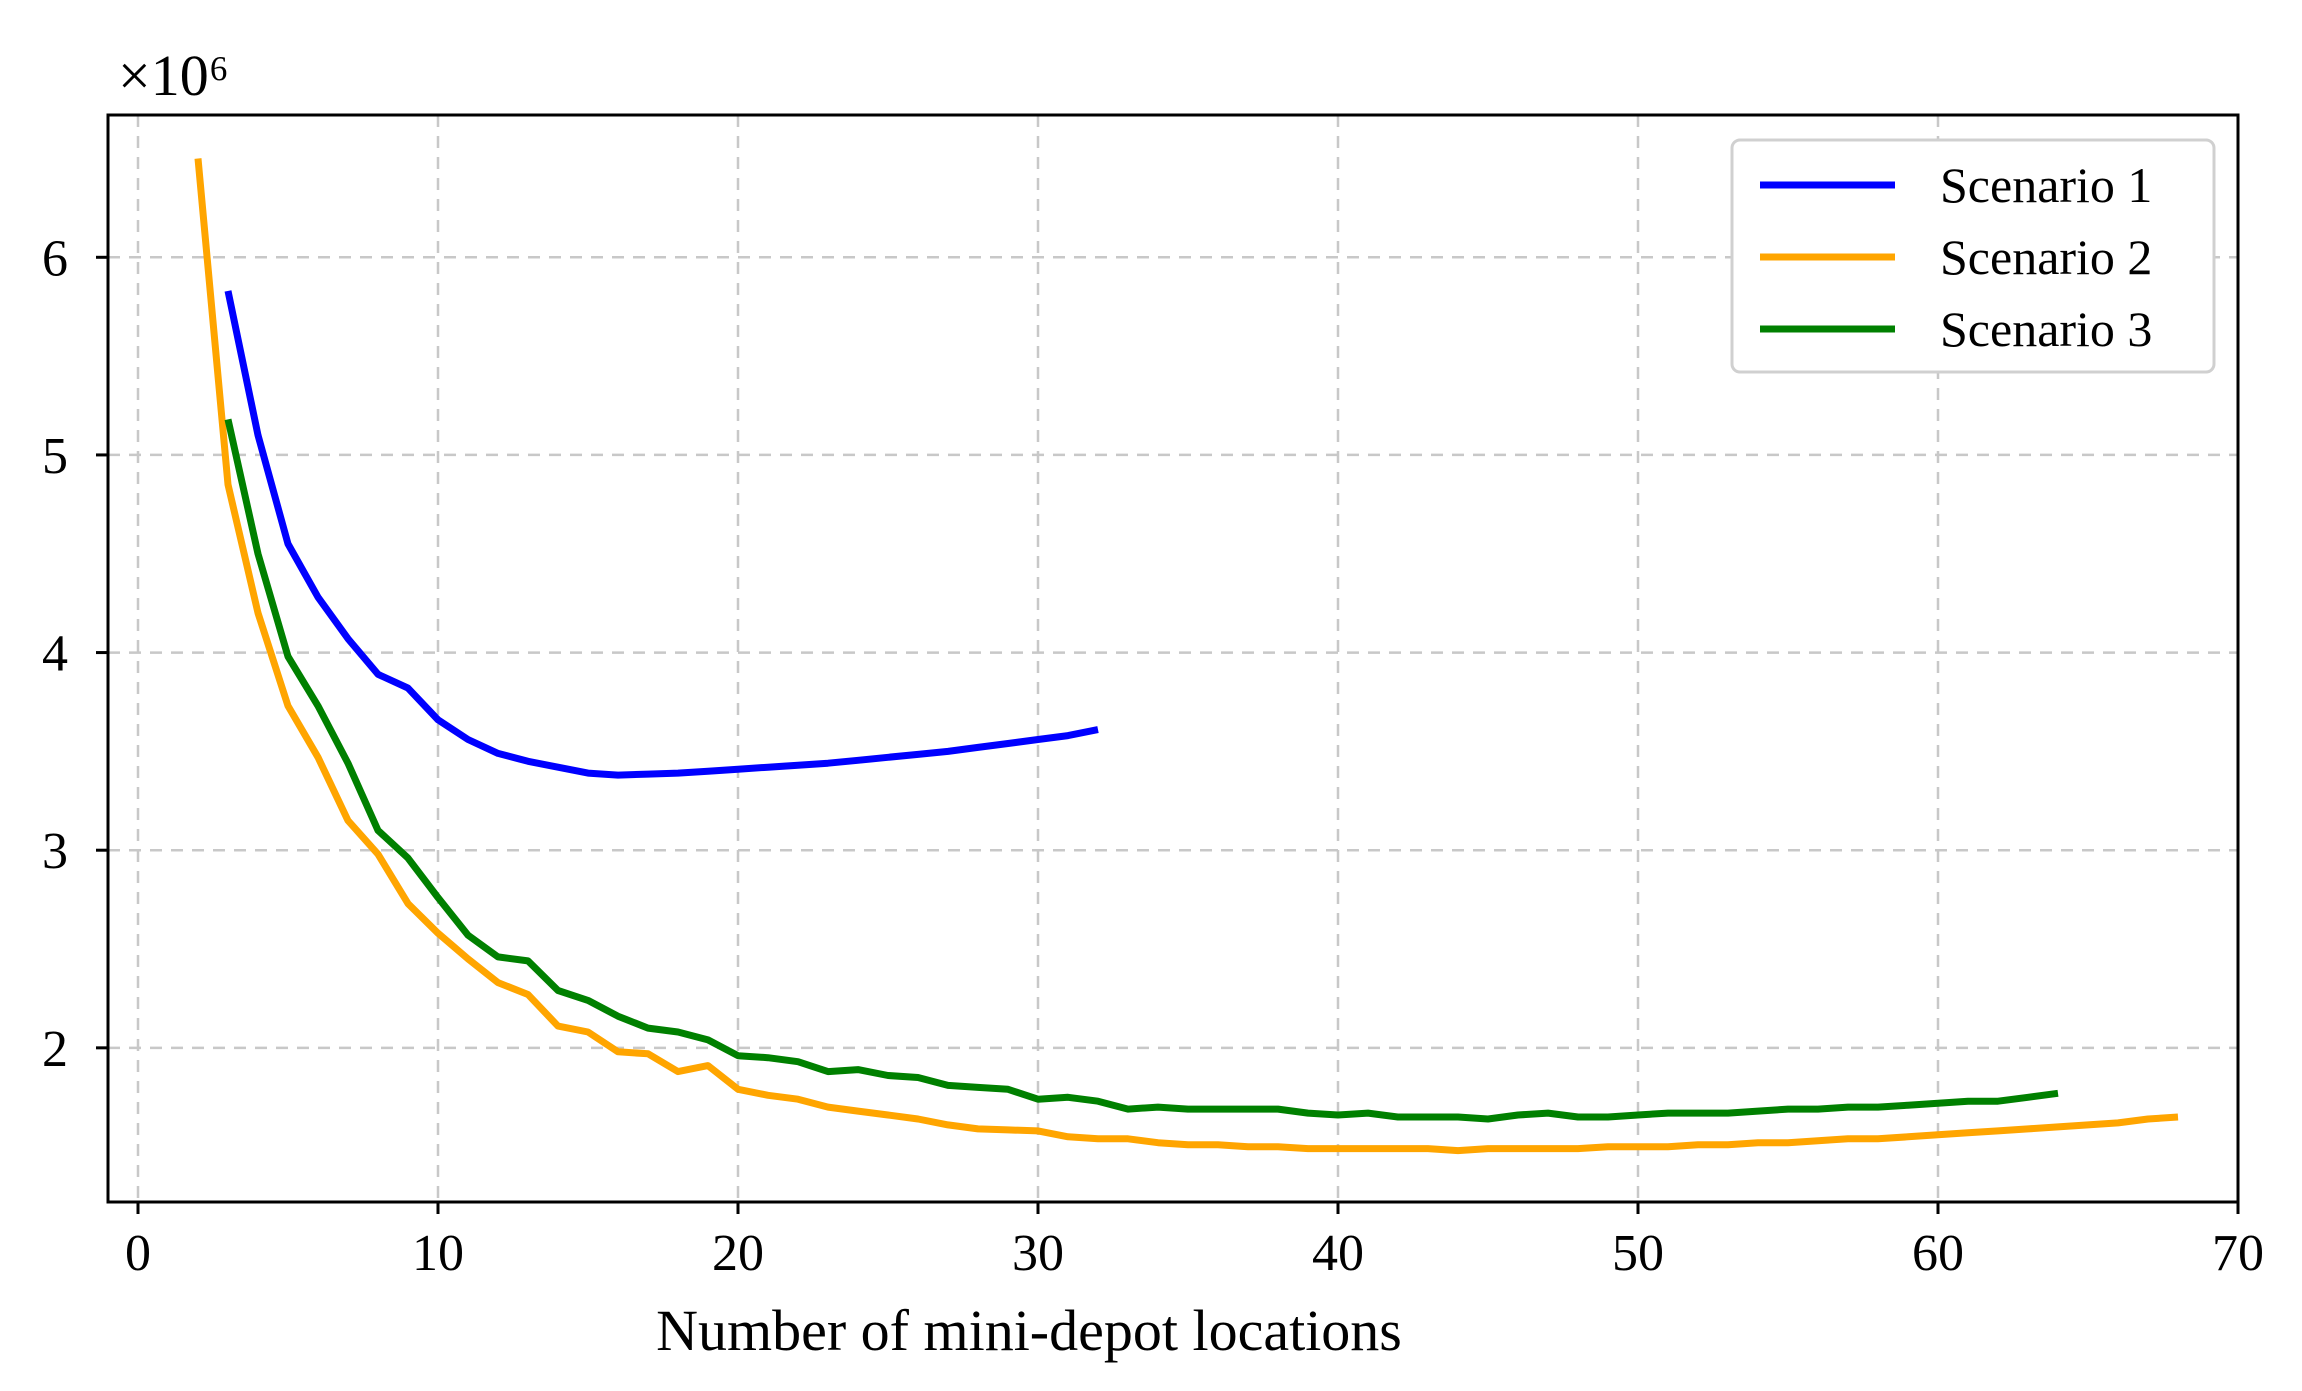 This screenshot has height=1391, width=2302. Describe the element at coordinates (738, 1253) in the screenshot. I see `x-tick-label: 20` at that location.